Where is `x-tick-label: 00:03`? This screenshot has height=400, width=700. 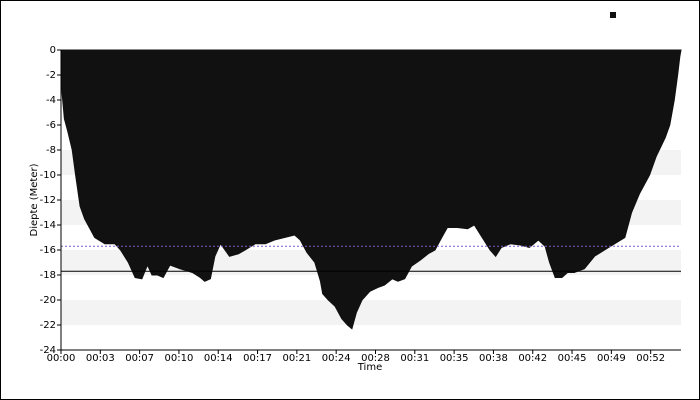
x-tick-label: 00:03 is located at coordinates (100, 358).